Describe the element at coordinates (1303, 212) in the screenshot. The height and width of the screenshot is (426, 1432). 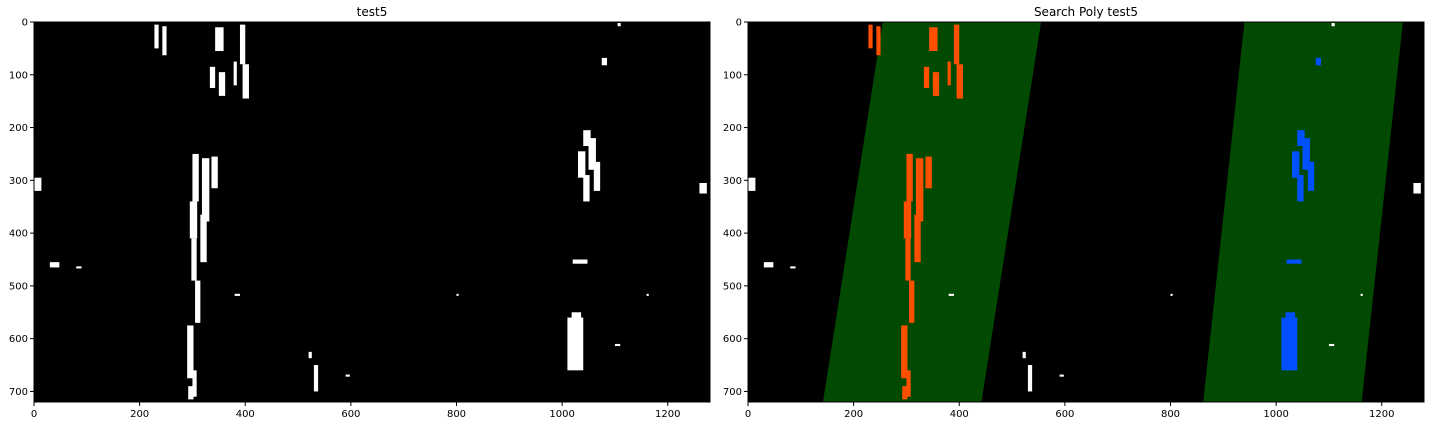
I see `search-band-right` at that location.